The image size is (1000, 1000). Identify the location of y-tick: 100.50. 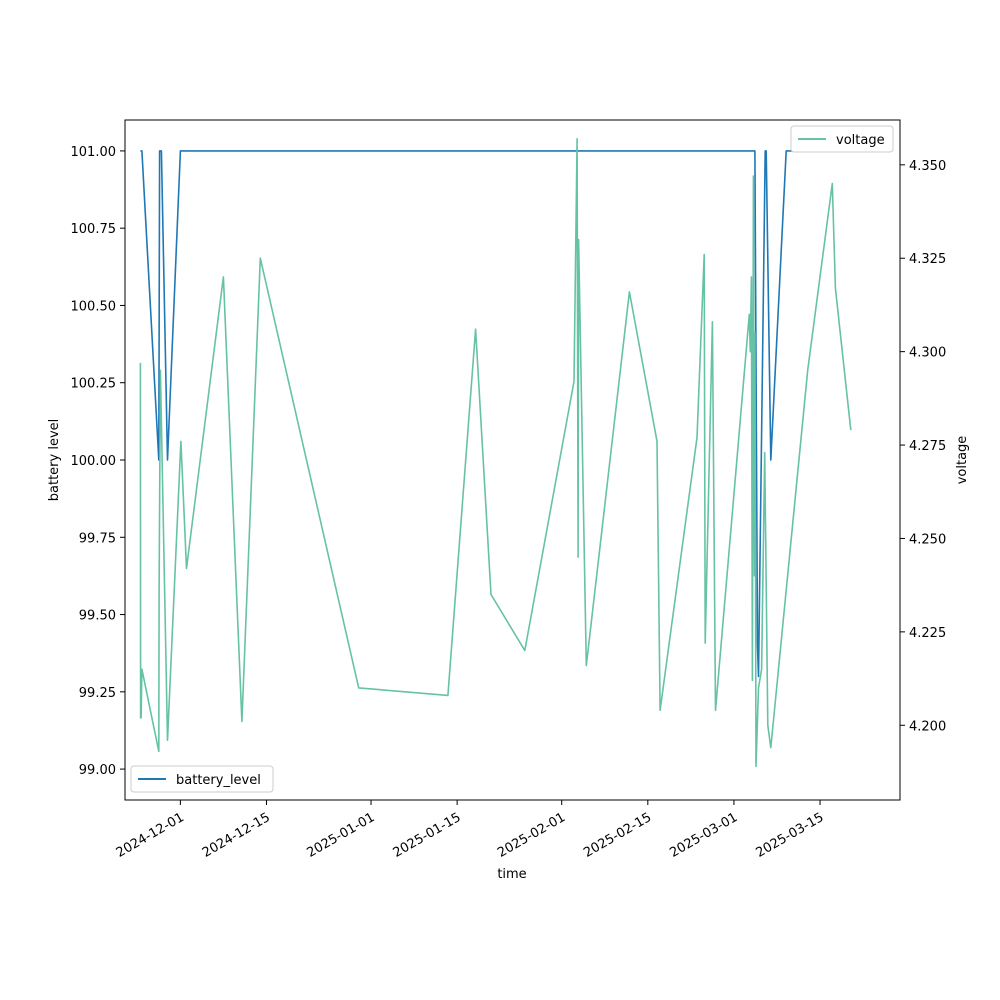
(98, 306).